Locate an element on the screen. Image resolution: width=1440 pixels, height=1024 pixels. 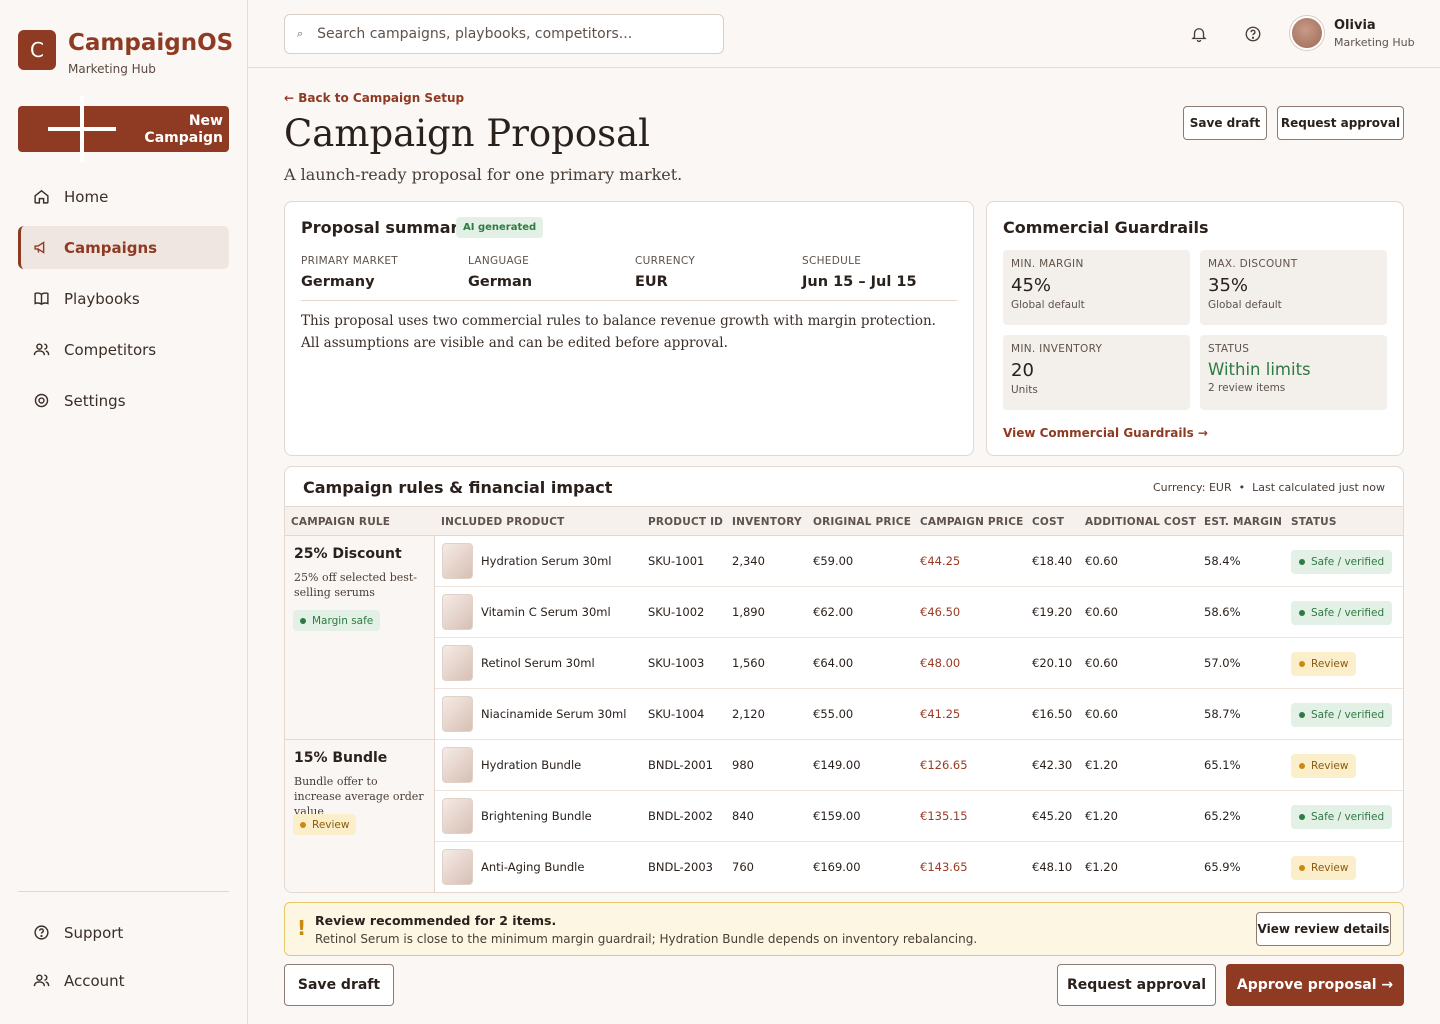
avatar is located at coordinates (1307, 33).